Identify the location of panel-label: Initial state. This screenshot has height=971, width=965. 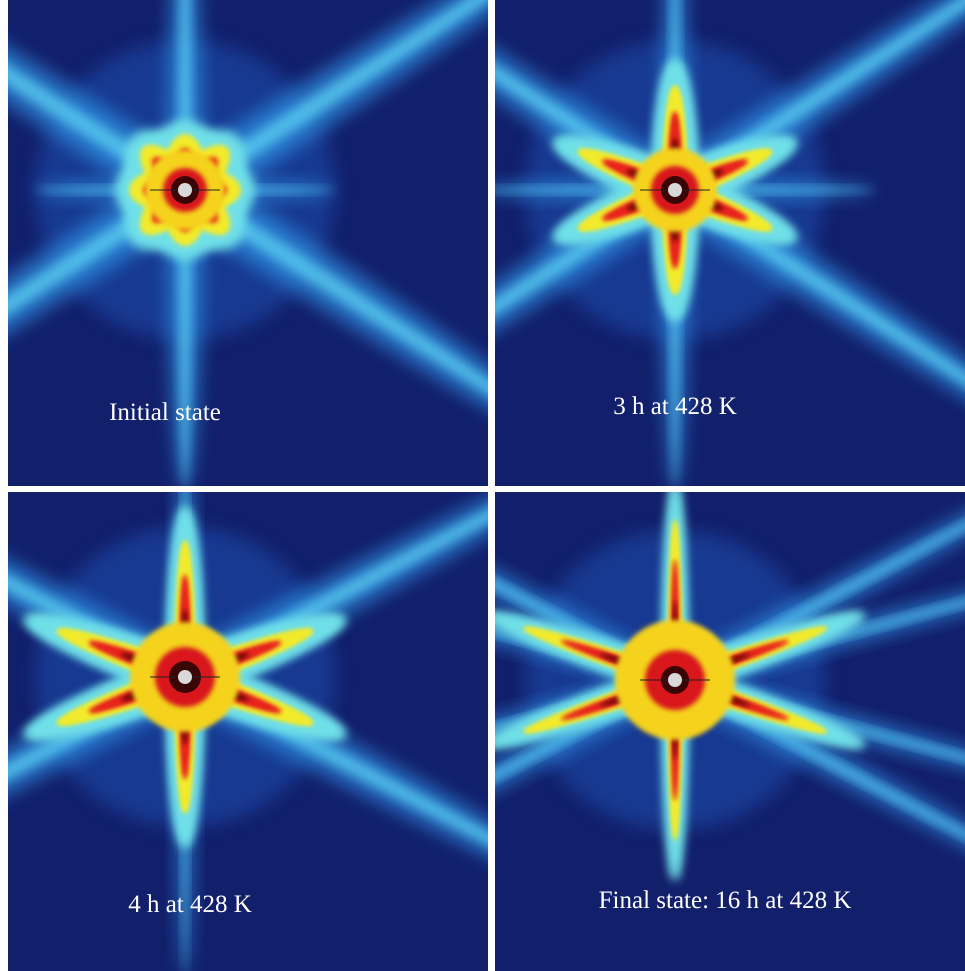
(165, 412).